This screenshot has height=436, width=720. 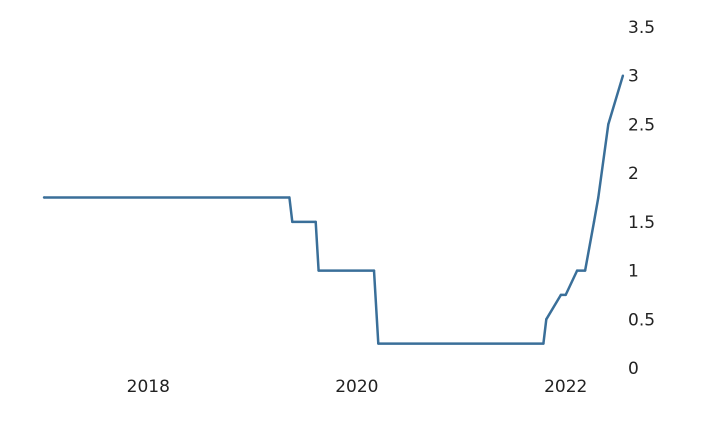 What do you see at coordinates (633, 272) in the screenshot?
I see `y-tick-label: 1` at bounding box center [633, 272].